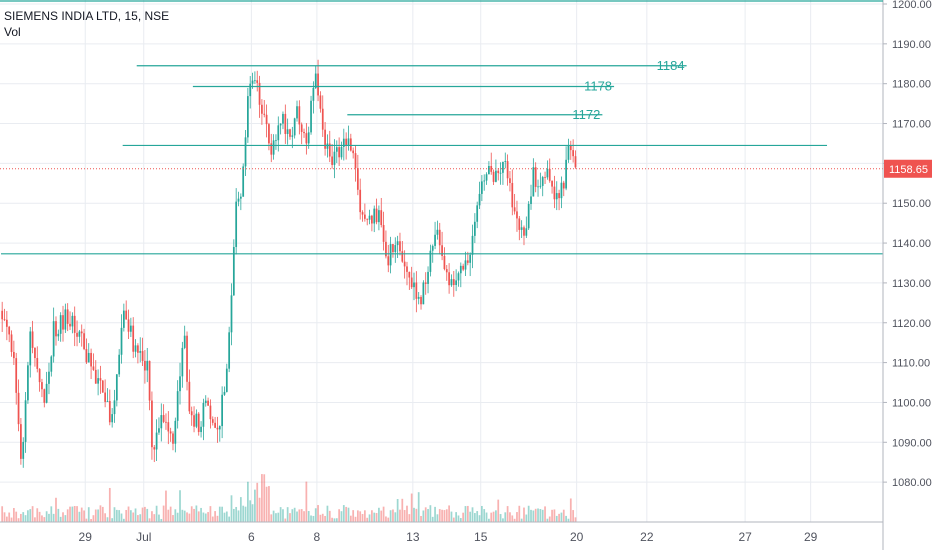 Image resolution: width=932 pixels, height=555 pixels. I want to click on y-tick-label: 1120.00, so click(911, 324).